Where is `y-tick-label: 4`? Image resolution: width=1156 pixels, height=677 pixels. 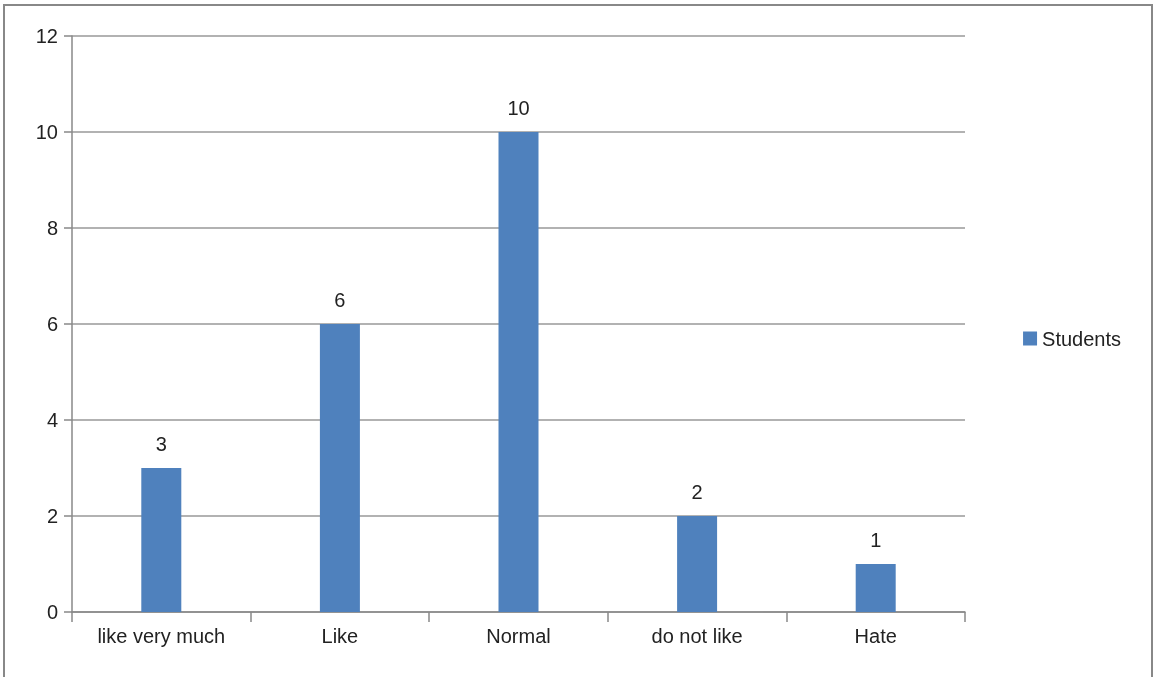
y-tick-label: 4 is located at coordinates (52, 420).